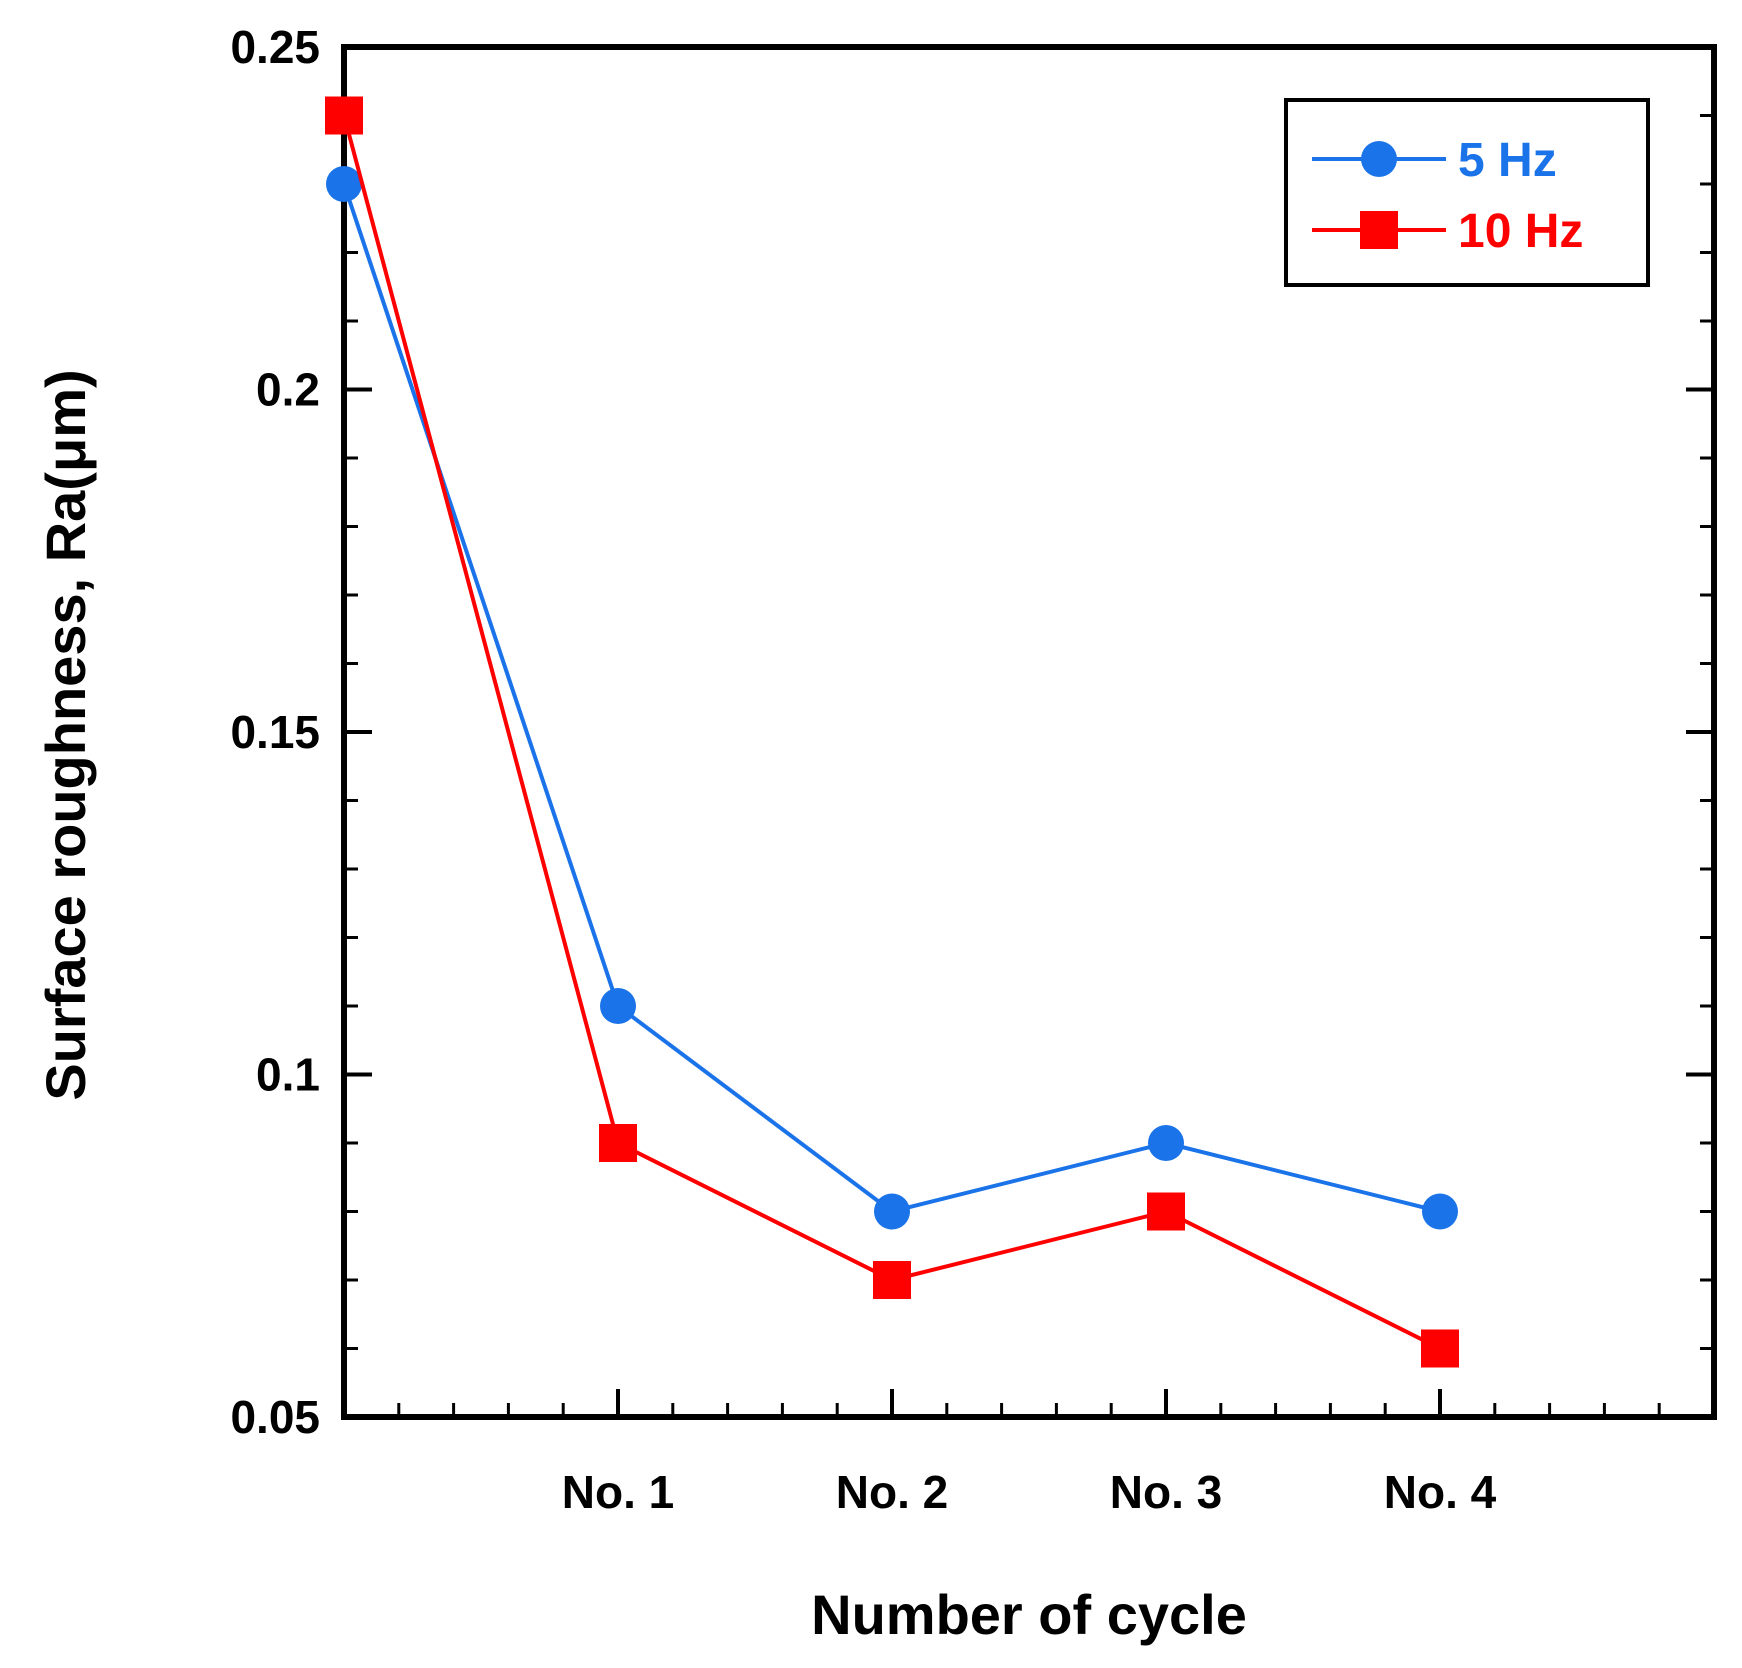  What do you see at coordinates (618, 1492) in the screenshot?
I see `x-tick-label: No. 1` at bounding box center [618, 1492].